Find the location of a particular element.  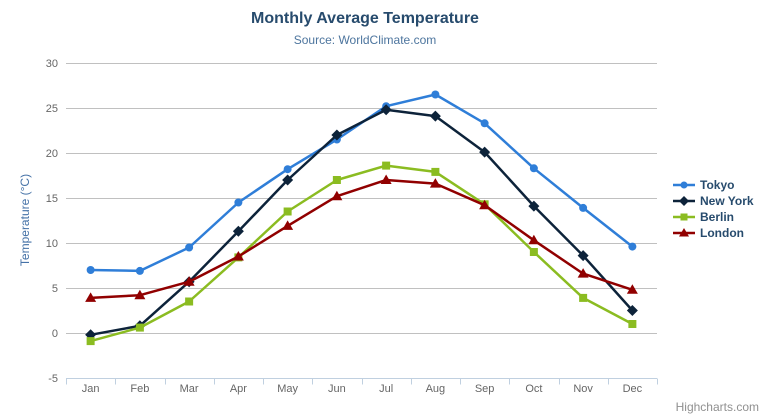

export-menu-button is located at coordinates (742, 28).